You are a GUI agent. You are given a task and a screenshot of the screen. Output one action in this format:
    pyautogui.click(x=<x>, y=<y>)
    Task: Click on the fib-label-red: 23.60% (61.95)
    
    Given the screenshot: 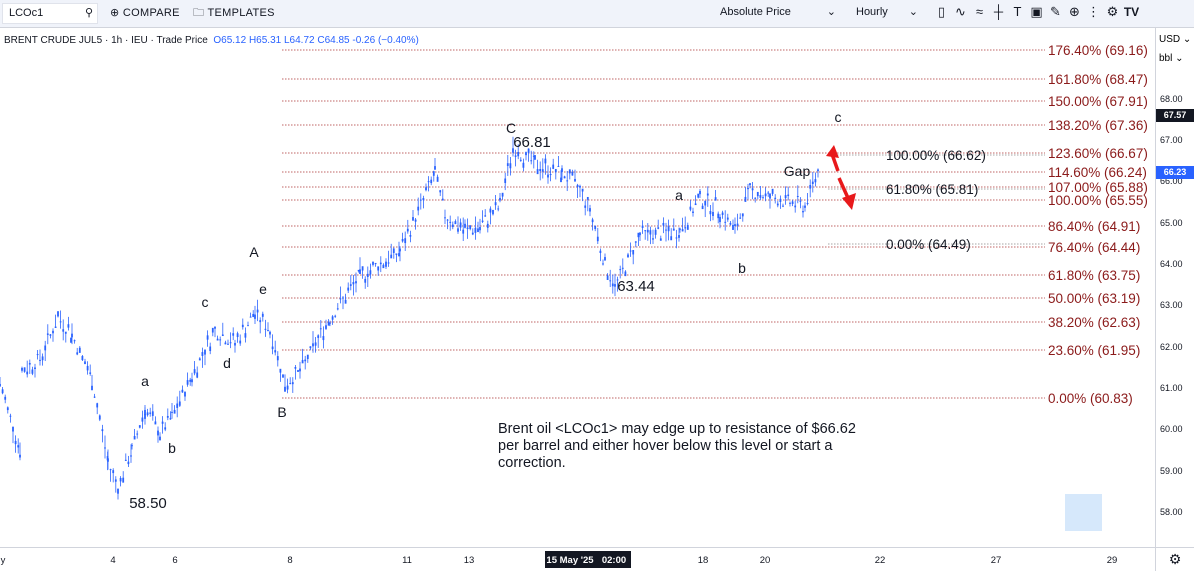 What is the action you would take?
    pyautogui.click(x=1094, y=350)
    